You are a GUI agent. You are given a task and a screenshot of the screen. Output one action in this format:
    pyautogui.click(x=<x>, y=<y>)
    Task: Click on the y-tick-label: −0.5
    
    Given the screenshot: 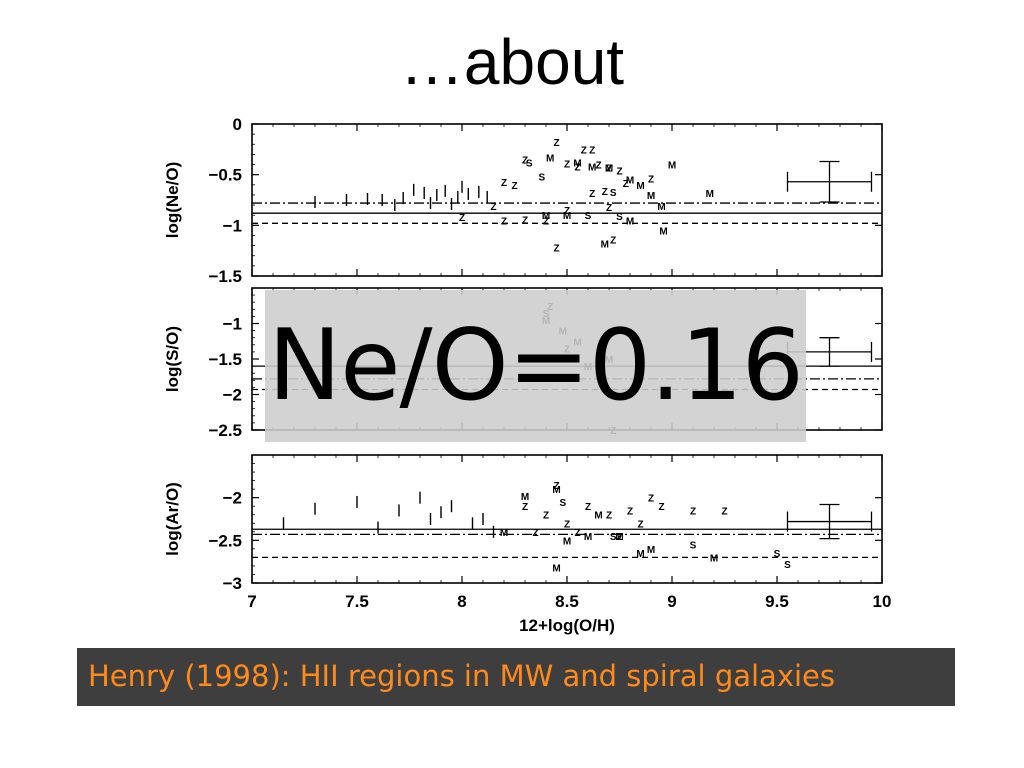 What is the action you would take?
    pyautogui.click(x=225, y=175)
    